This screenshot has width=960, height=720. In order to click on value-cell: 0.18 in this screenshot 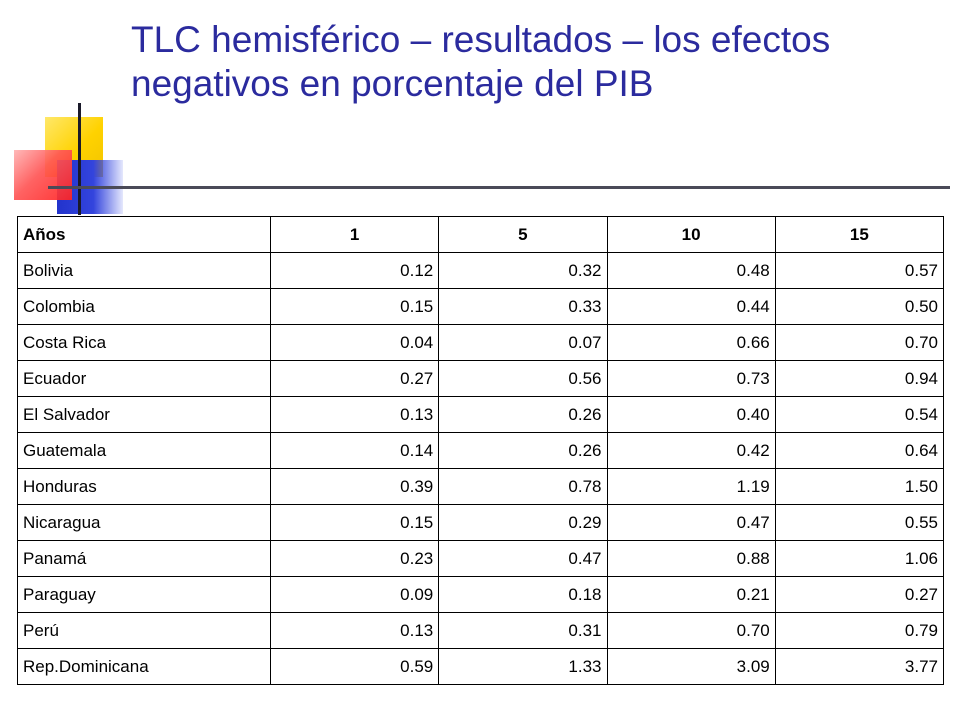, I will do `click(523, 594)`.